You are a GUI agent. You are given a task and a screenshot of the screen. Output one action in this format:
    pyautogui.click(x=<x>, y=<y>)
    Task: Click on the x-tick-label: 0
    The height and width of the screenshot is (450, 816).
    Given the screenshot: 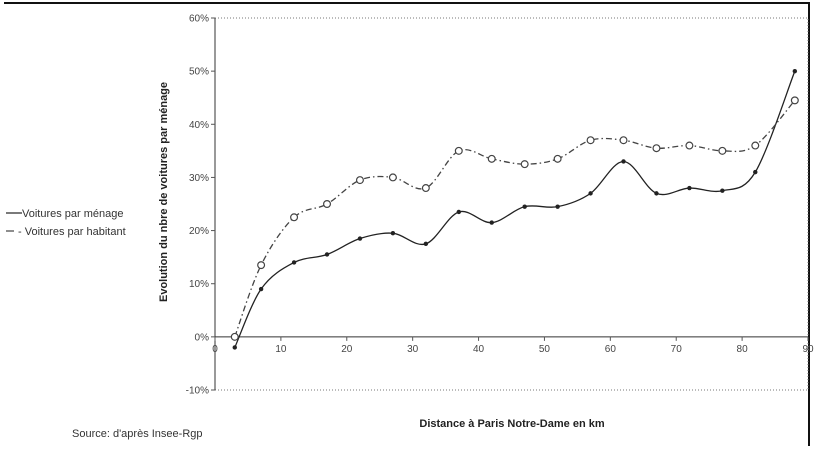 What is the action you would take?
    pyautogui.click(x=215, y=349)
    